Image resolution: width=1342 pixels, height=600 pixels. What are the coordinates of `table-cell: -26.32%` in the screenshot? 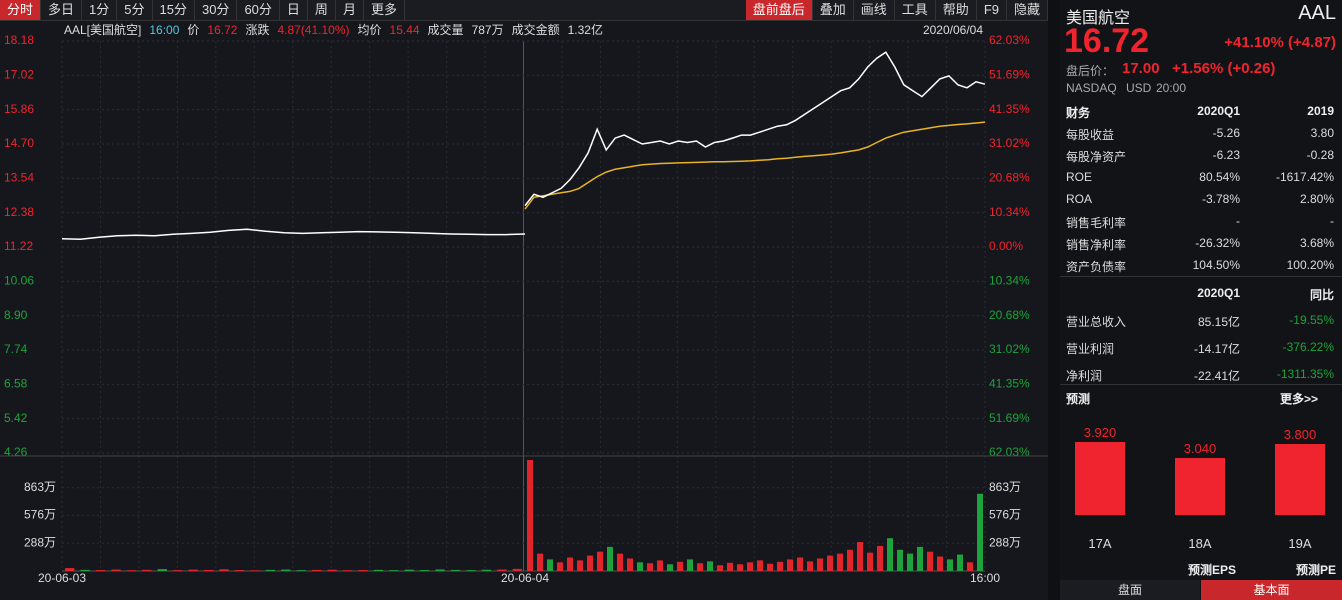 It's located at (1217, 243).